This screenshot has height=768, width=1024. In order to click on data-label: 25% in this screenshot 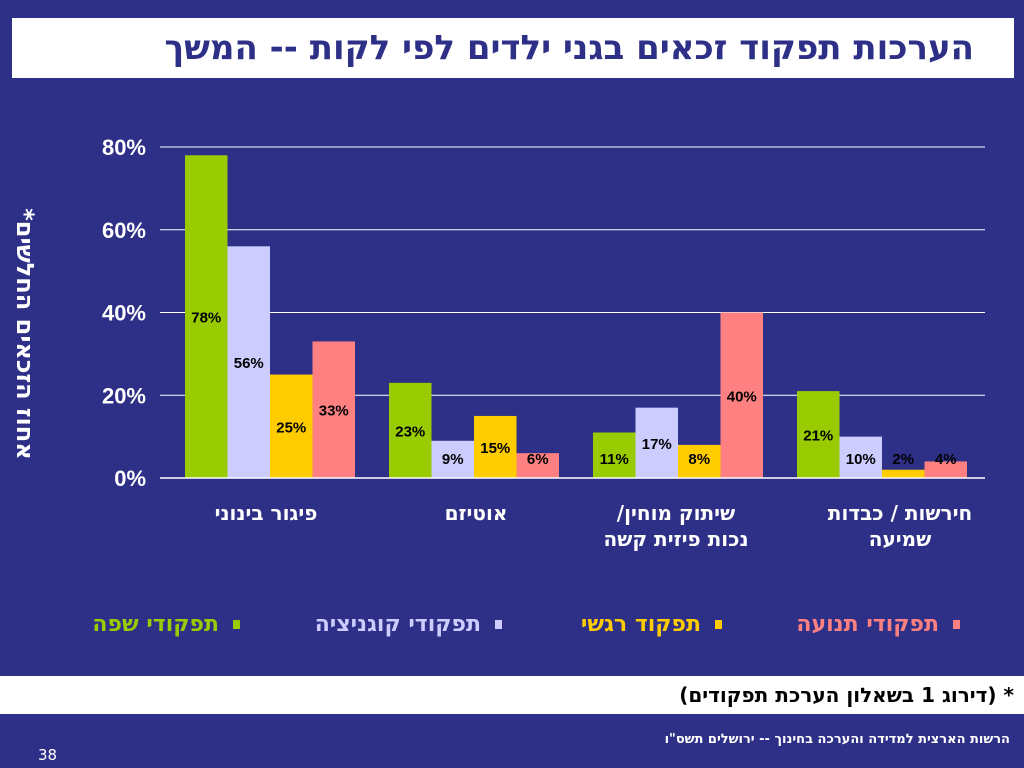, I will do `click(291, 427)`.